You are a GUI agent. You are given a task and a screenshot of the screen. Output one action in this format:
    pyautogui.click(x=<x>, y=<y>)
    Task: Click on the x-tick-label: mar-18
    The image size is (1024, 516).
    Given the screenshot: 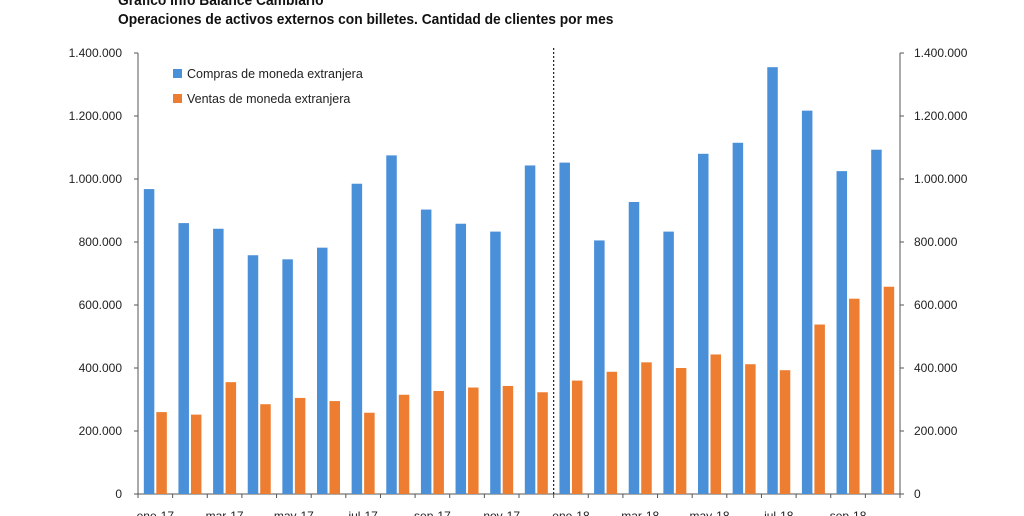 What is the action you would take?
    pyautogui.click(x=640, y=512)
    